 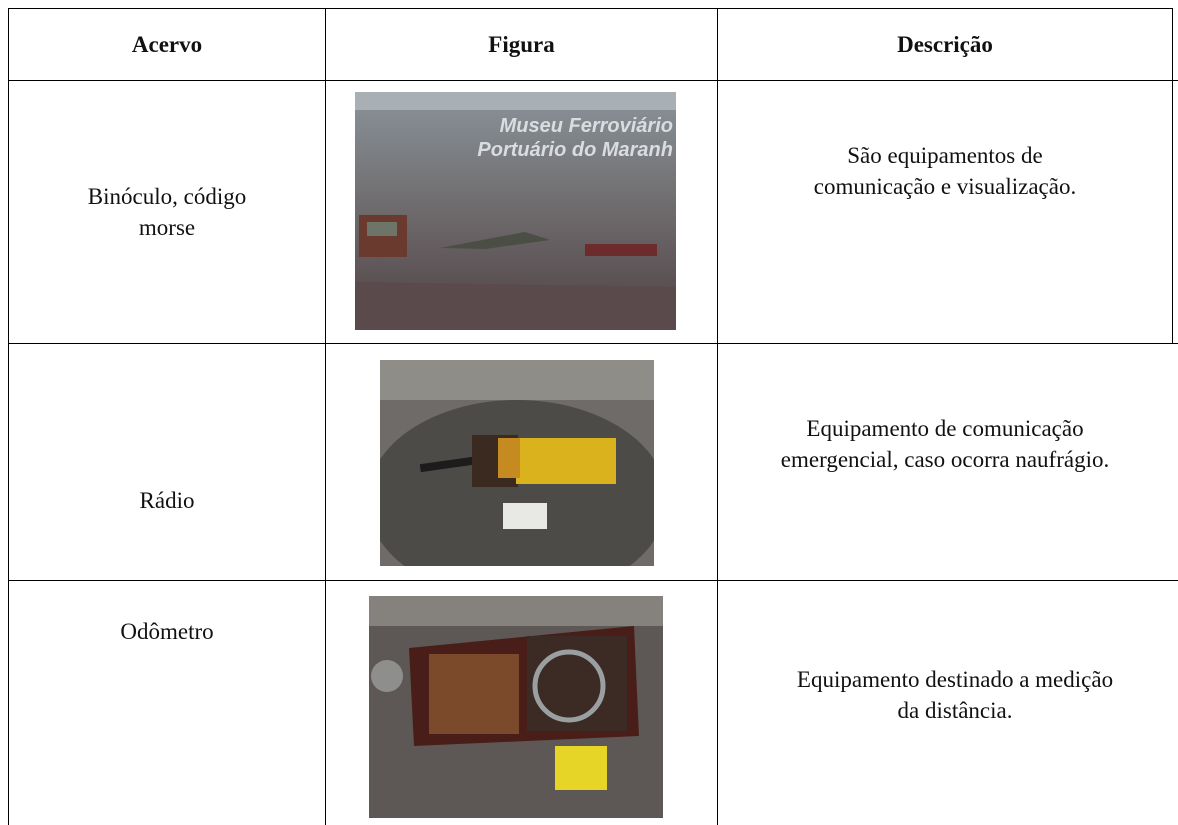 What do you see at coordinates (586, 126) in the screenshot?
I see `sign-text: Museu Ferroviário` at bounding box center [586, 126].